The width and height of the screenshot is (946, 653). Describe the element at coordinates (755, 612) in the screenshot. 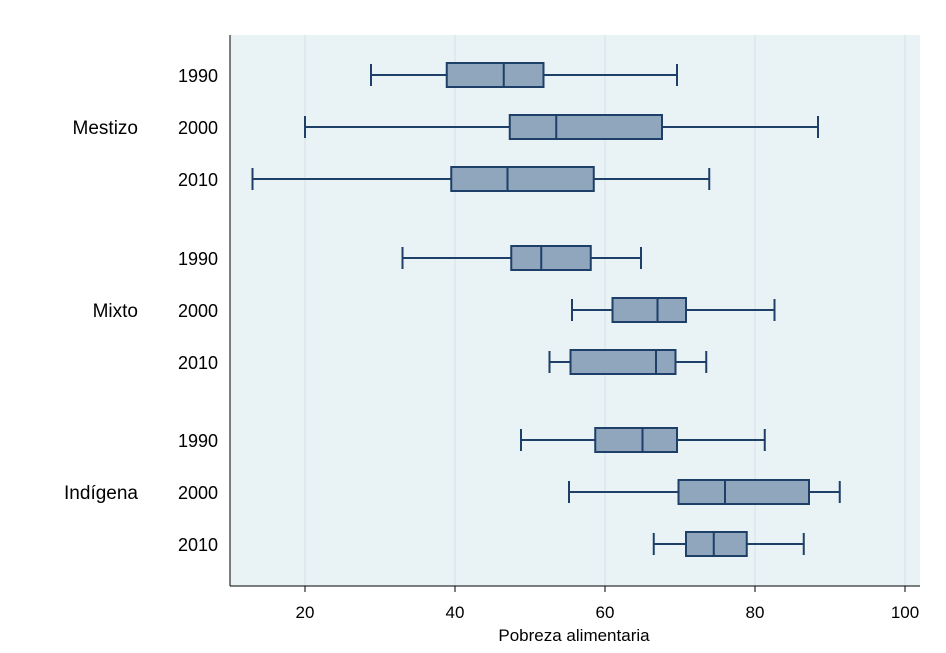

I see `x-tick-label: 80` at that location.